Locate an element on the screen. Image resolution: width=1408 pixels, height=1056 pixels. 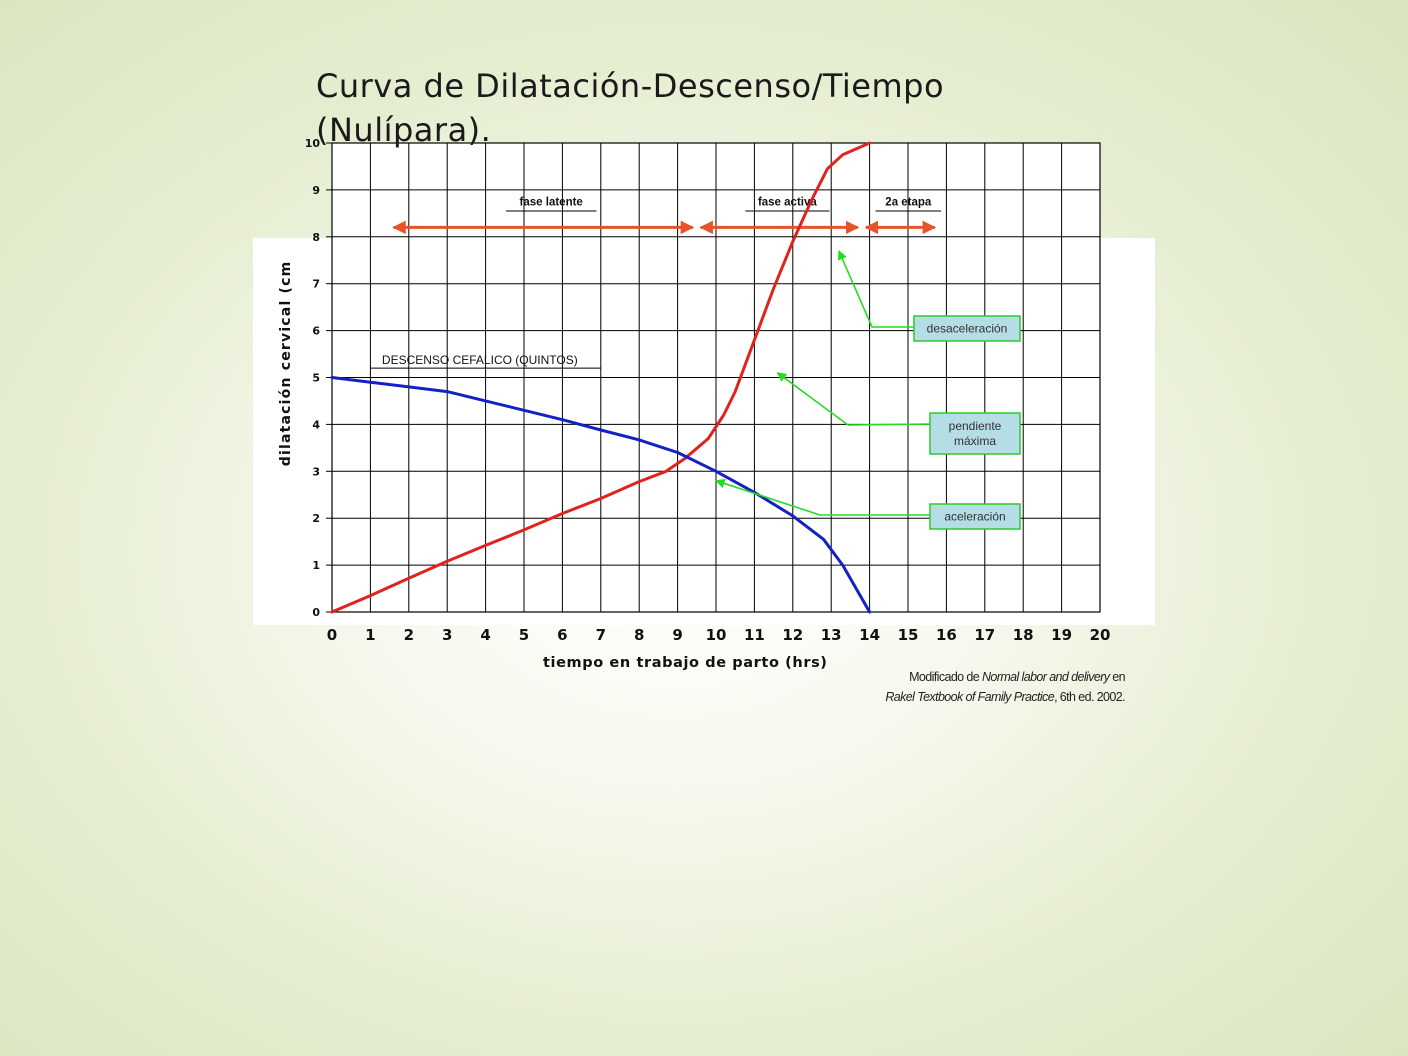
x-tick-labels: 0 1 2 3 4 5 6 7 8 9 10 11 12 13 14 15 16 17 18 19 20 is located at coordinates (719, 635).